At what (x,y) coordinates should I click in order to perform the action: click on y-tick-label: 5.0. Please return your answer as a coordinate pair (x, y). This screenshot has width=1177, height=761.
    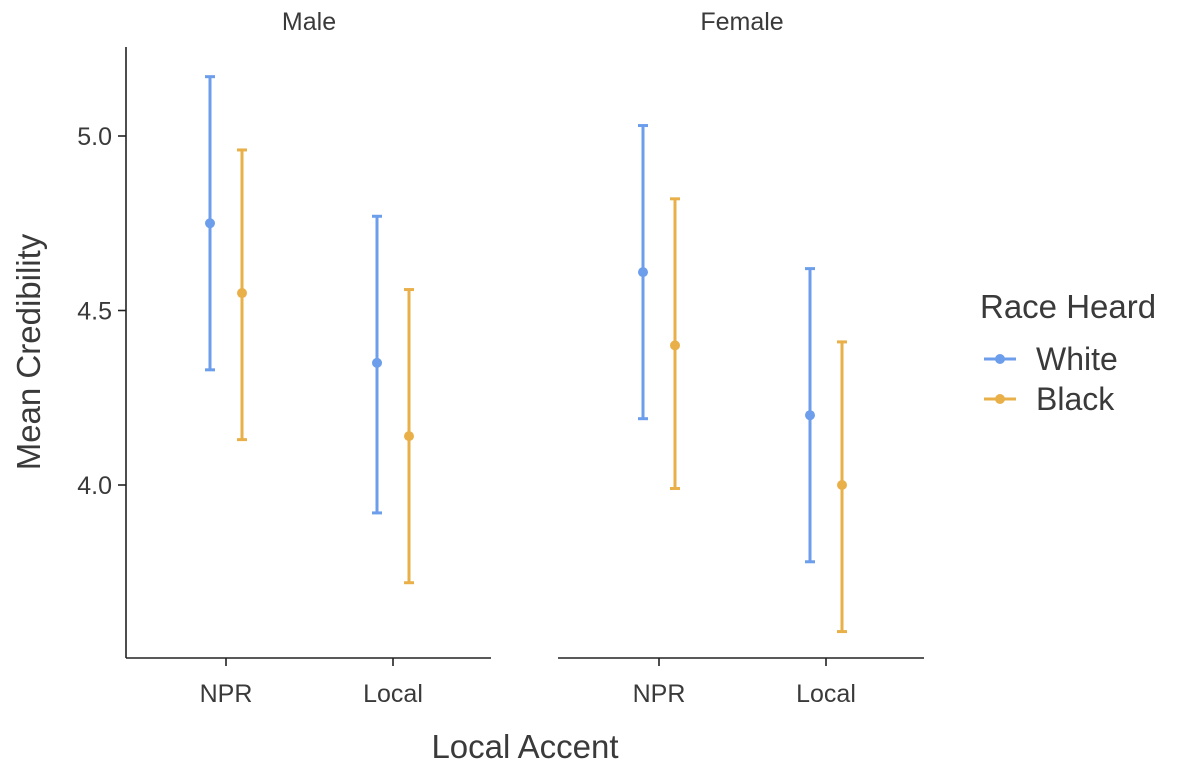
    Looking at the image, I should click on (94, 137).